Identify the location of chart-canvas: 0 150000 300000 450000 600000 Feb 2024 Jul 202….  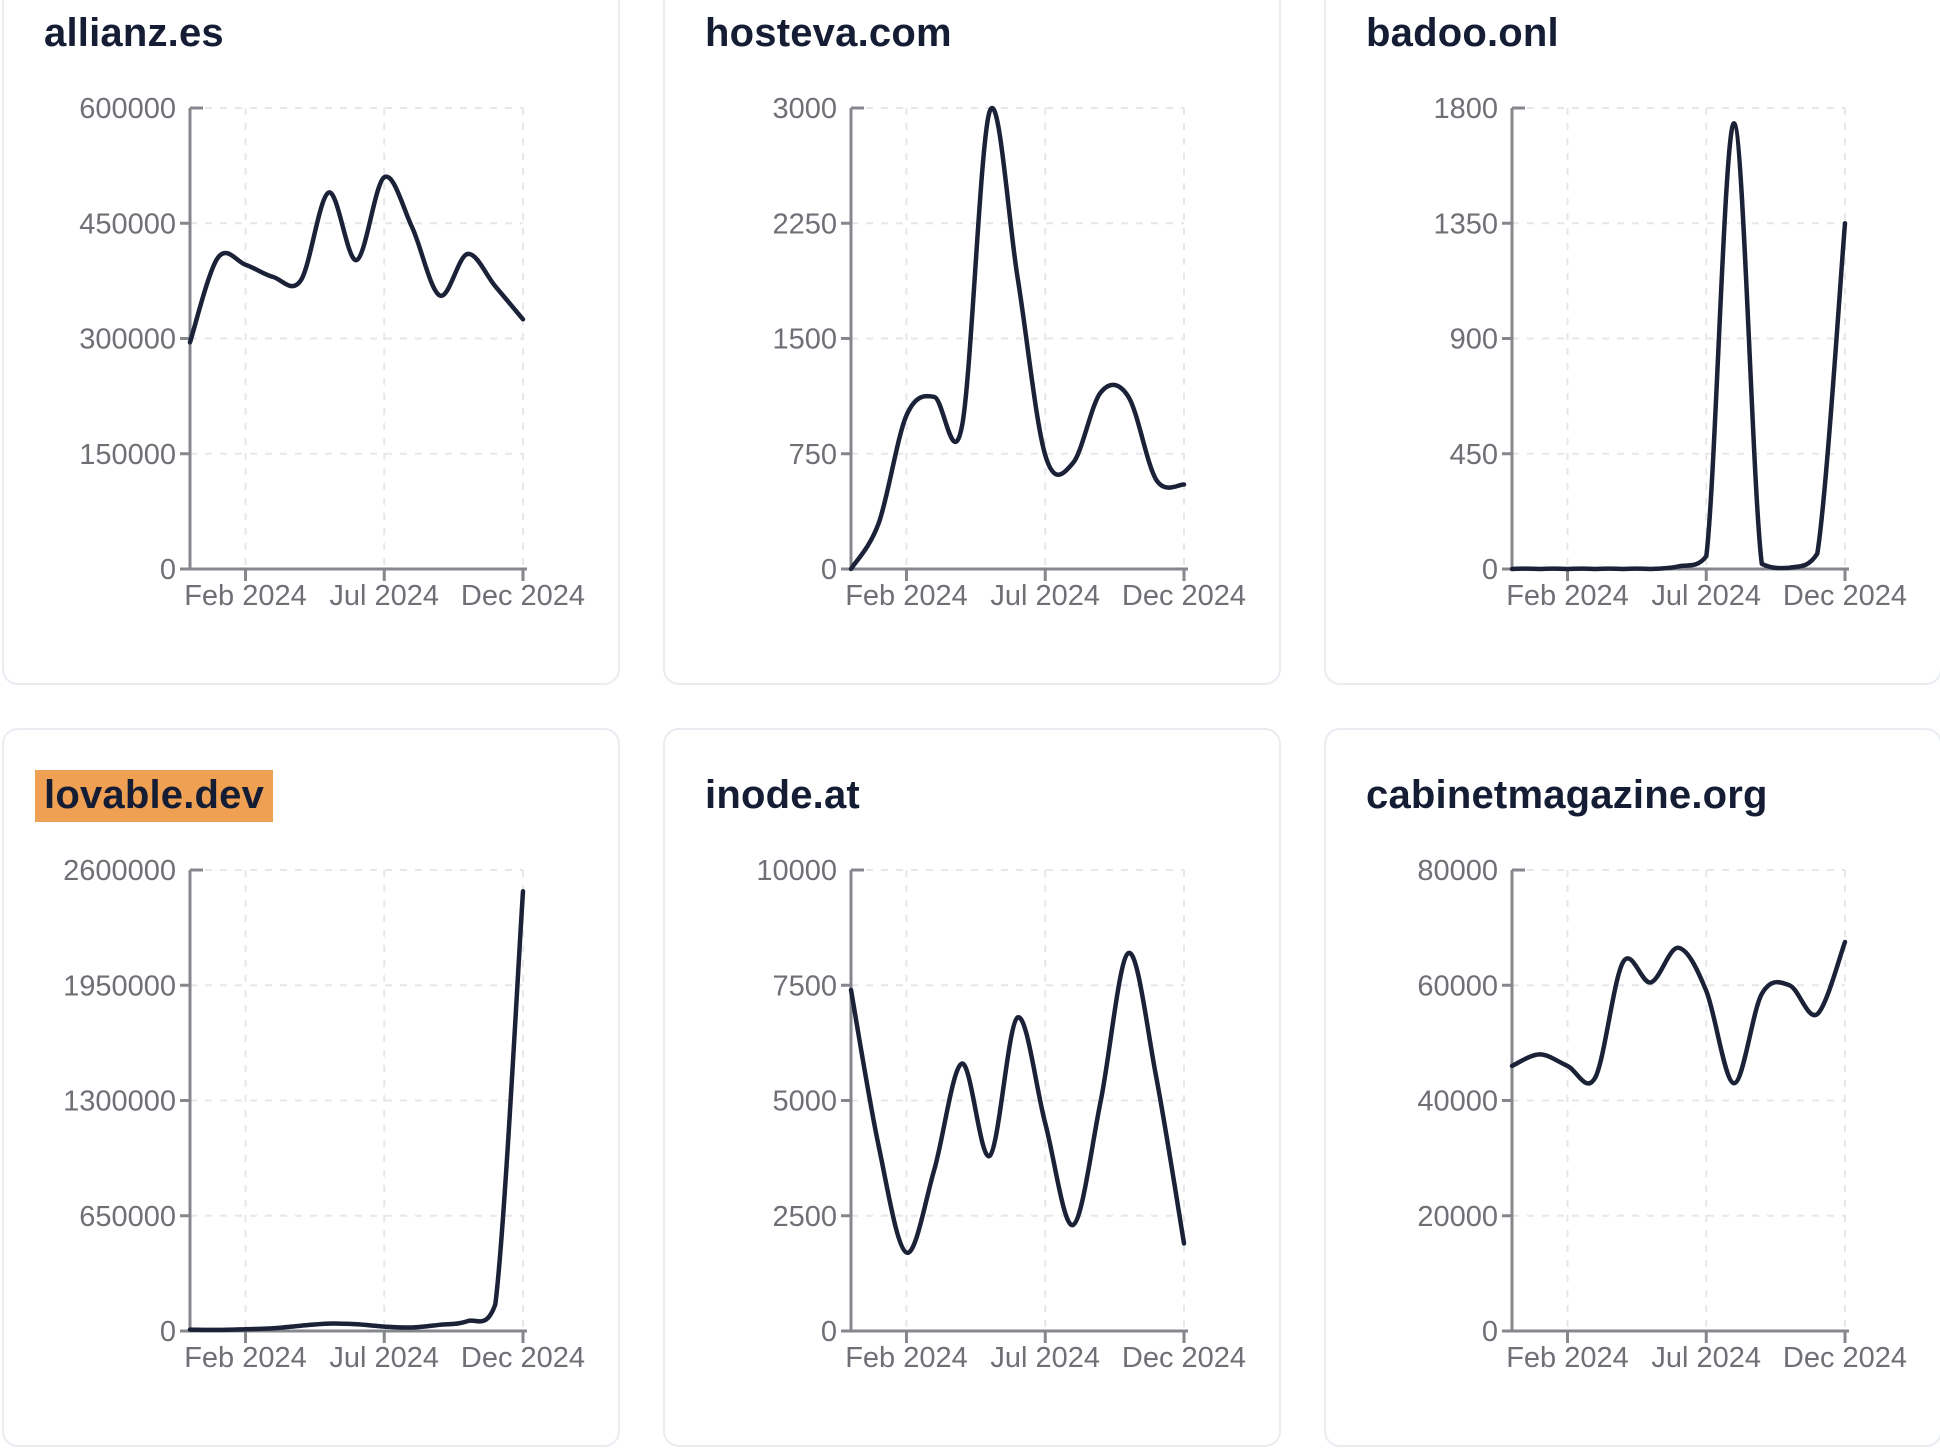
(332, 352).